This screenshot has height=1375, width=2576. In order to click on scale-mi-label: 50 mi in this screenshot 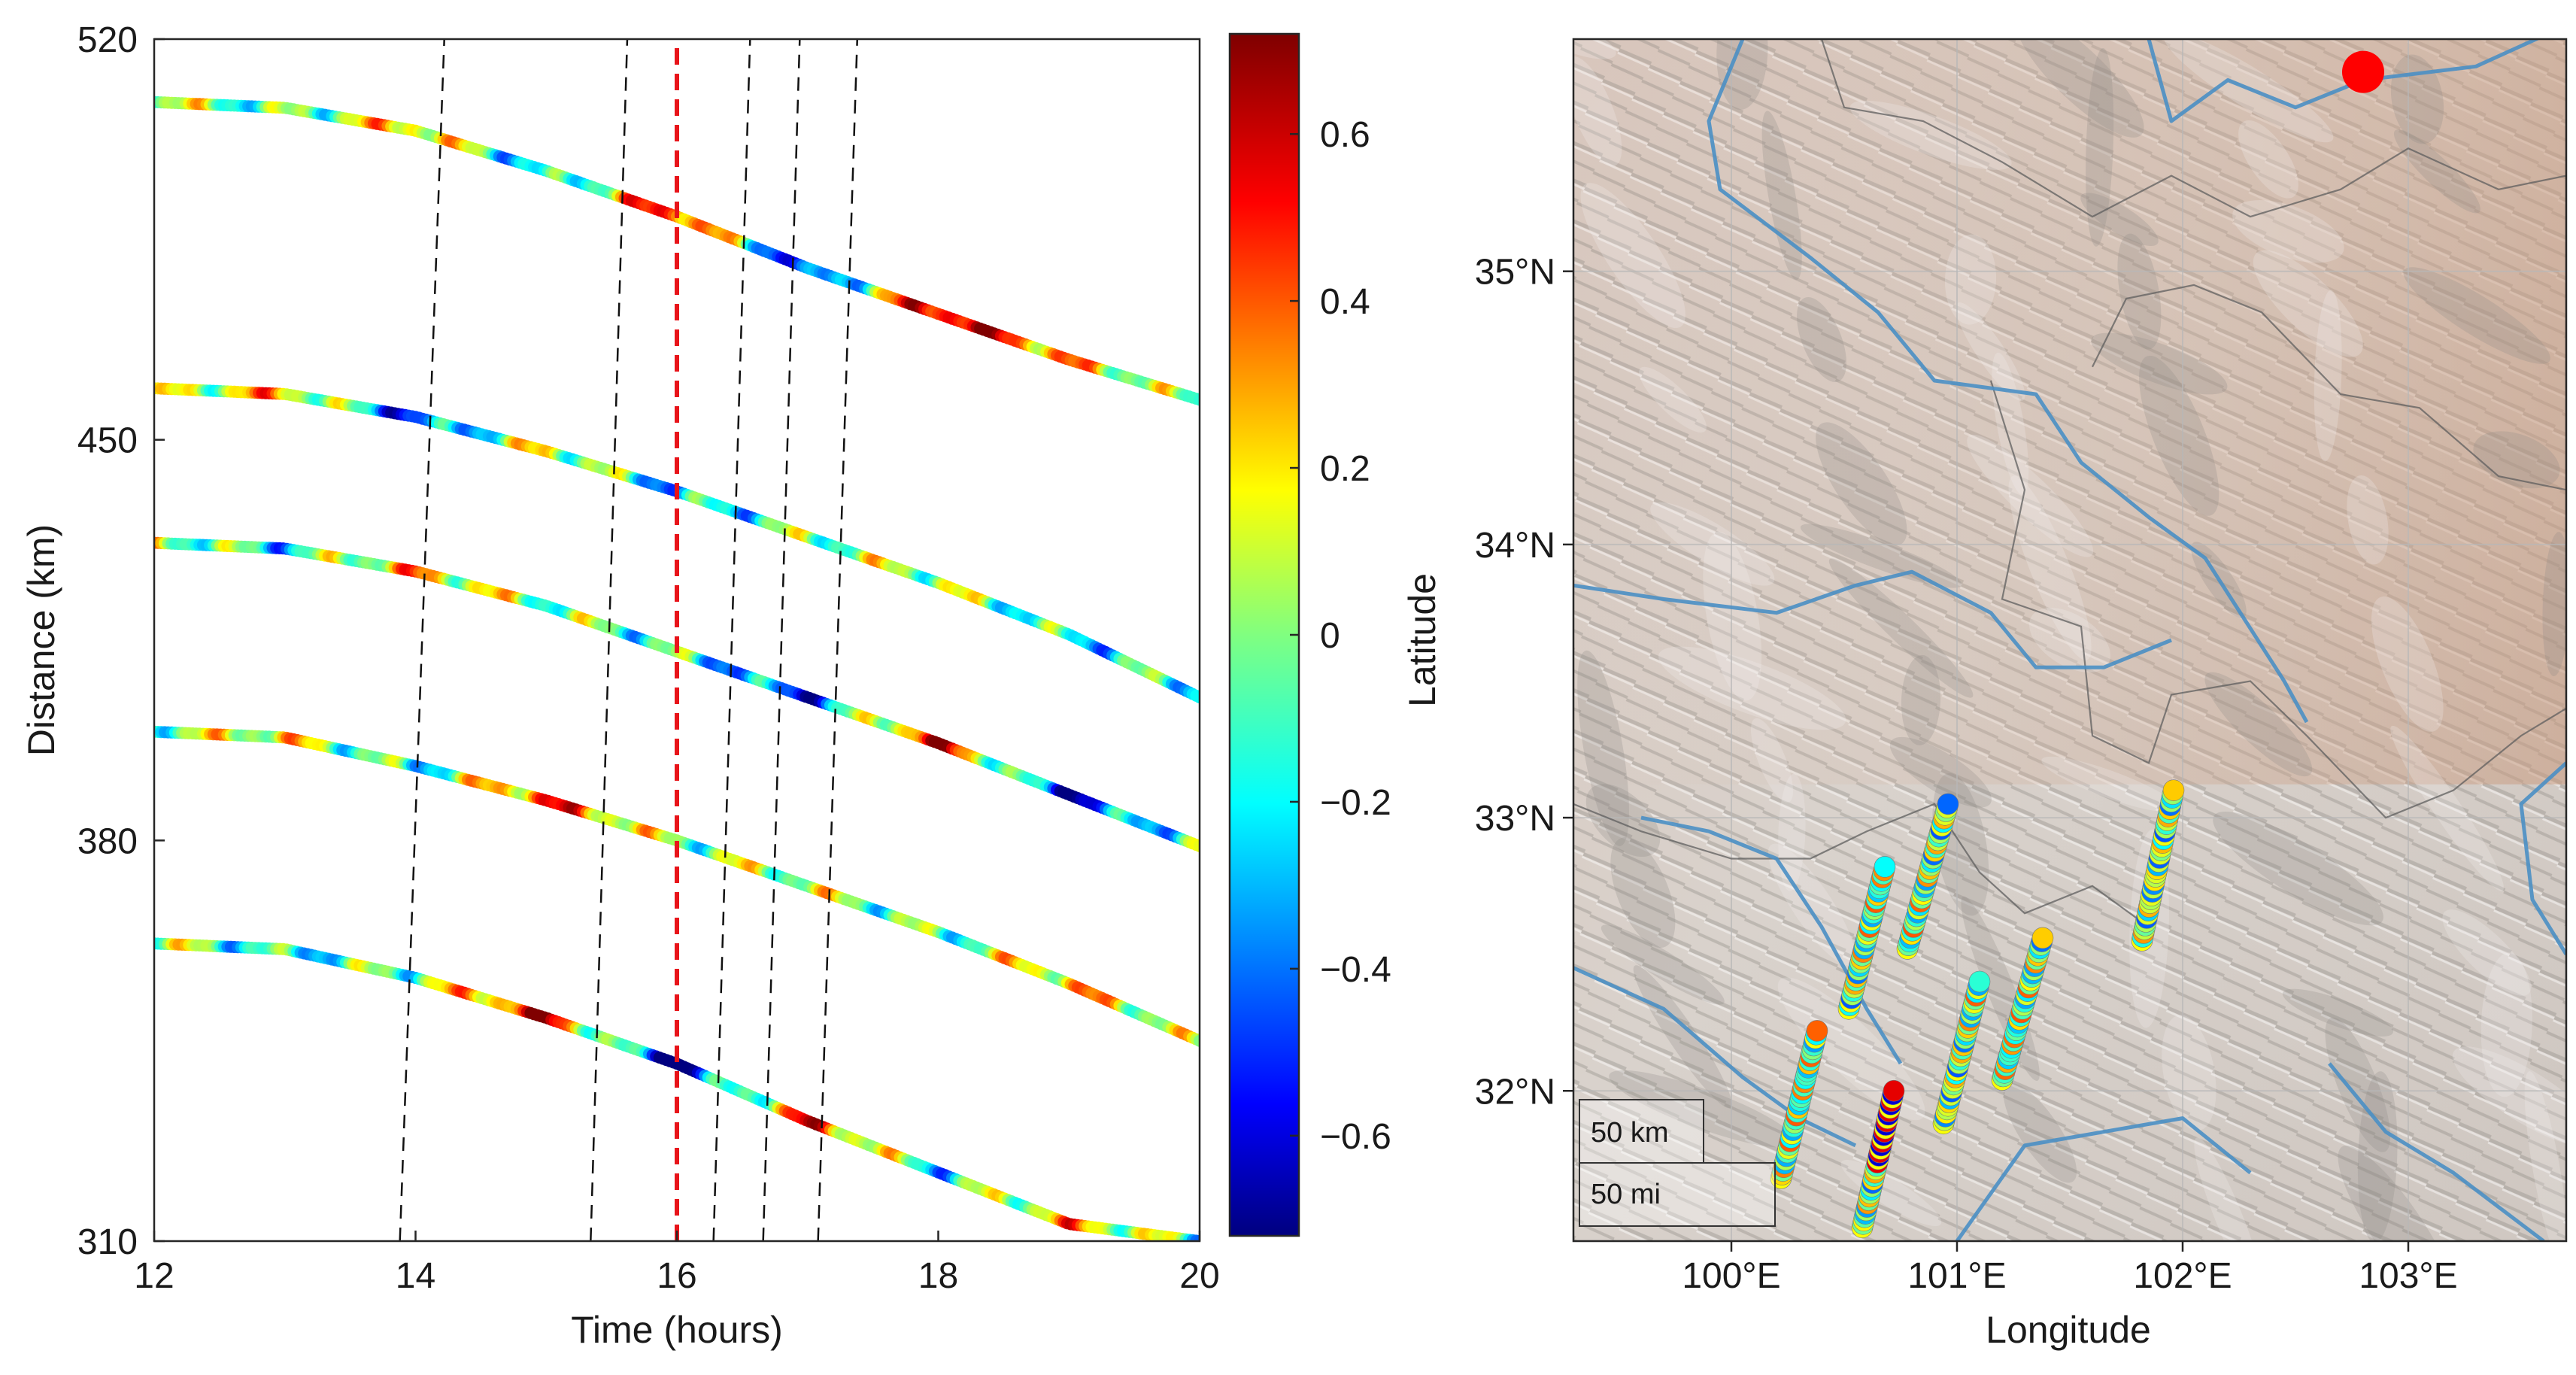, I will do `click(1626, 1194)`.